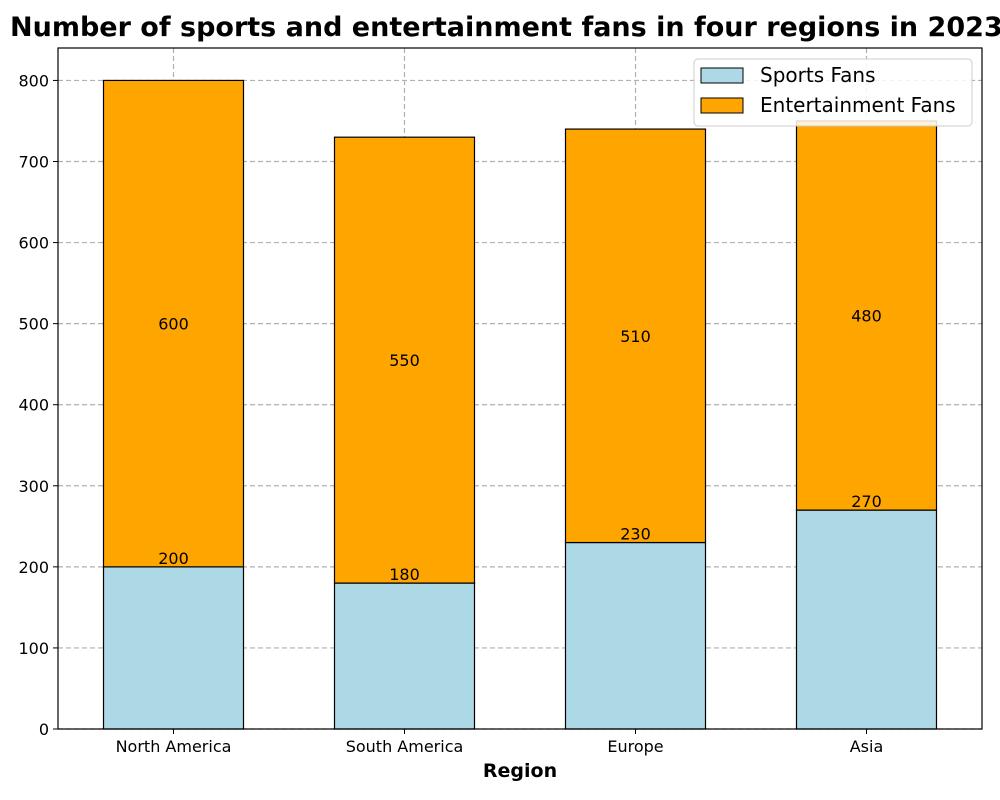 The width and height of the screenshot is (1000, 800). Describe the element at coordinates (520, 771) in the screenshot. I see `x-axis-title: Region` at that location.